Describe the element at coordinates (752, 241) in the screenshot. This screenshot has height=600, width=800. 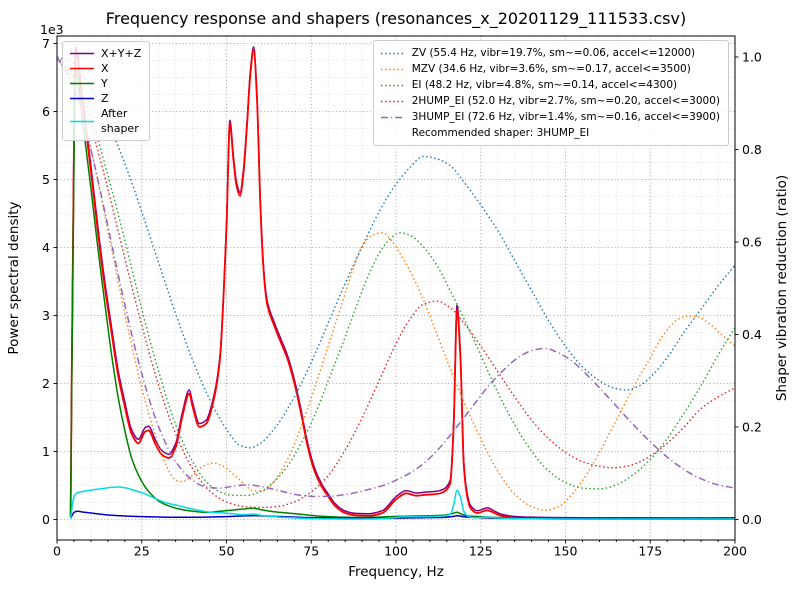
I see `svg-text: 0.6` at that location.